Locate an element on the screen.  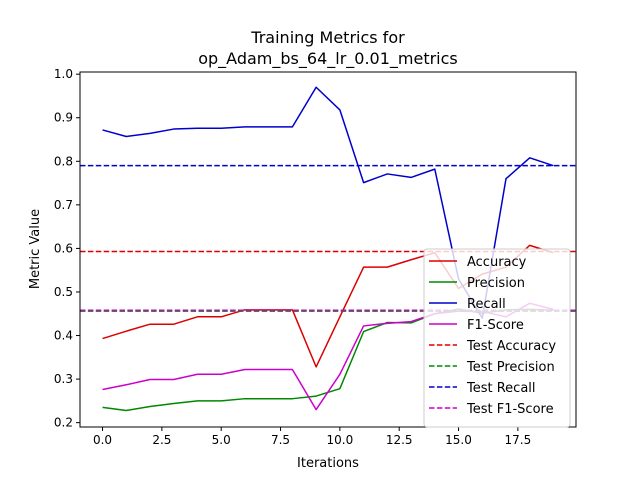
legend-label-test-precision: Test Precision is located at coordinates (510, 367).